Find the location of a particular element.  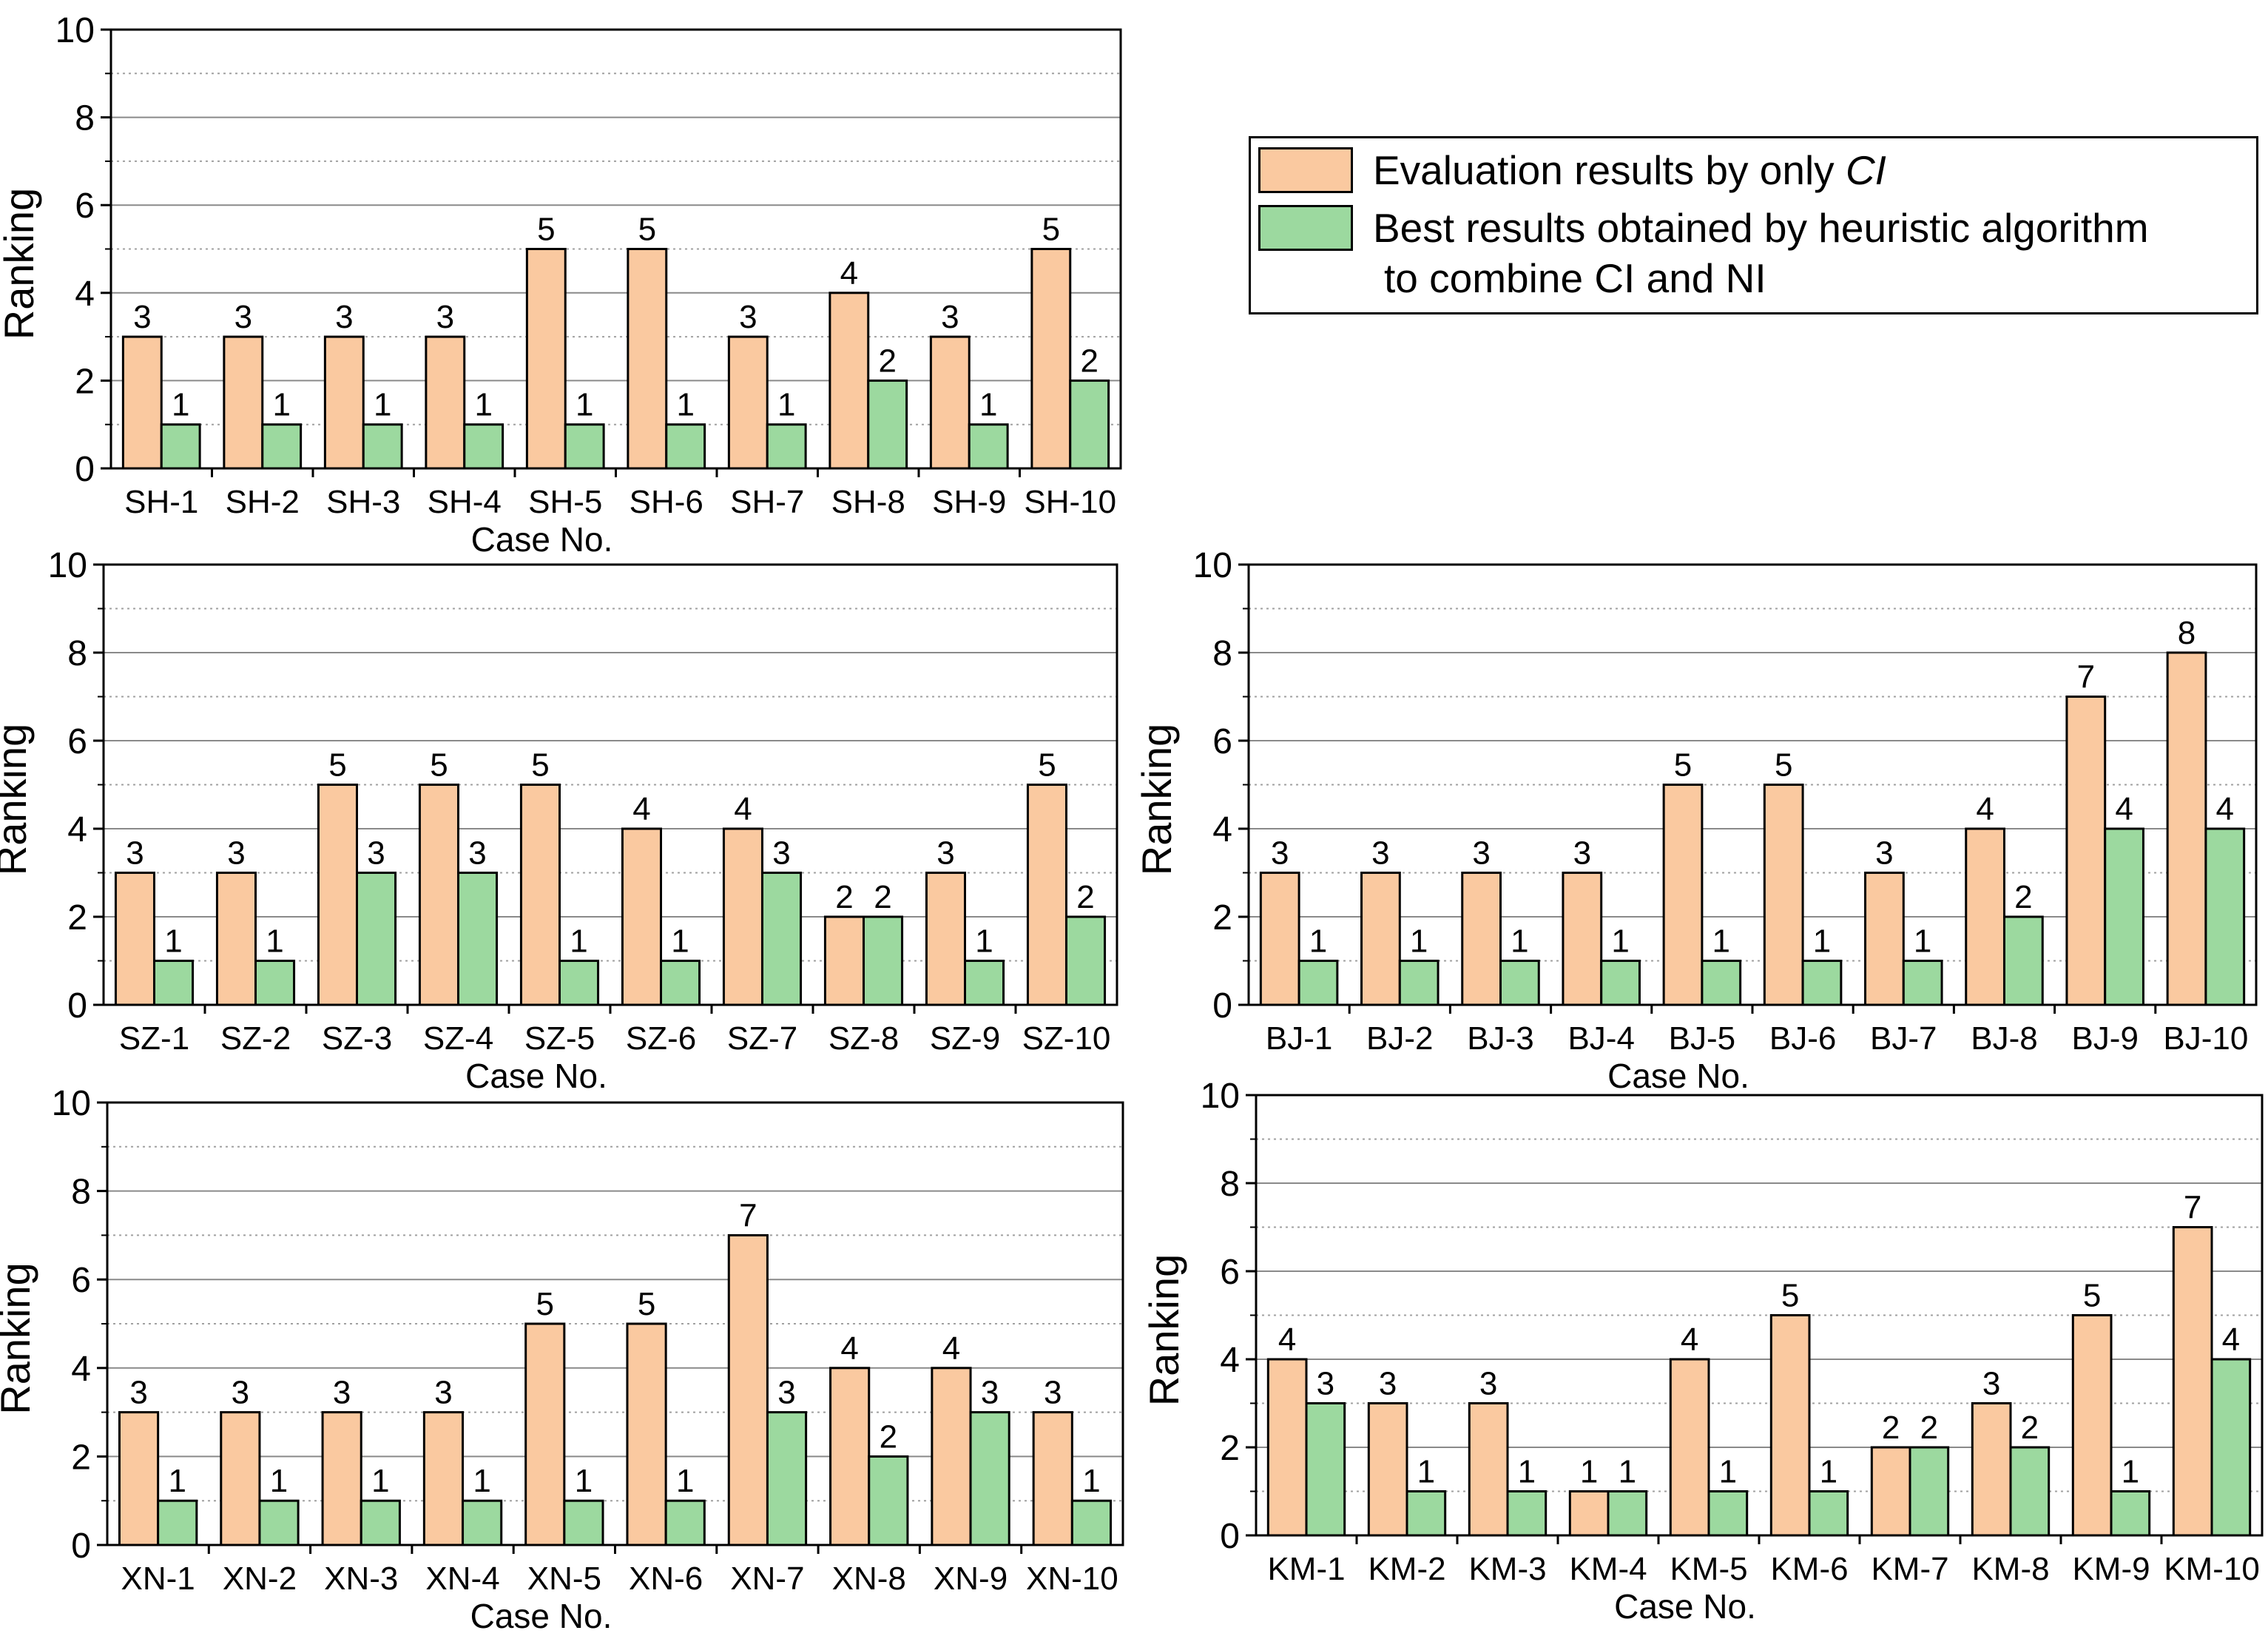

x-axis-title: Case No. is located at coordinates (541, 1616).